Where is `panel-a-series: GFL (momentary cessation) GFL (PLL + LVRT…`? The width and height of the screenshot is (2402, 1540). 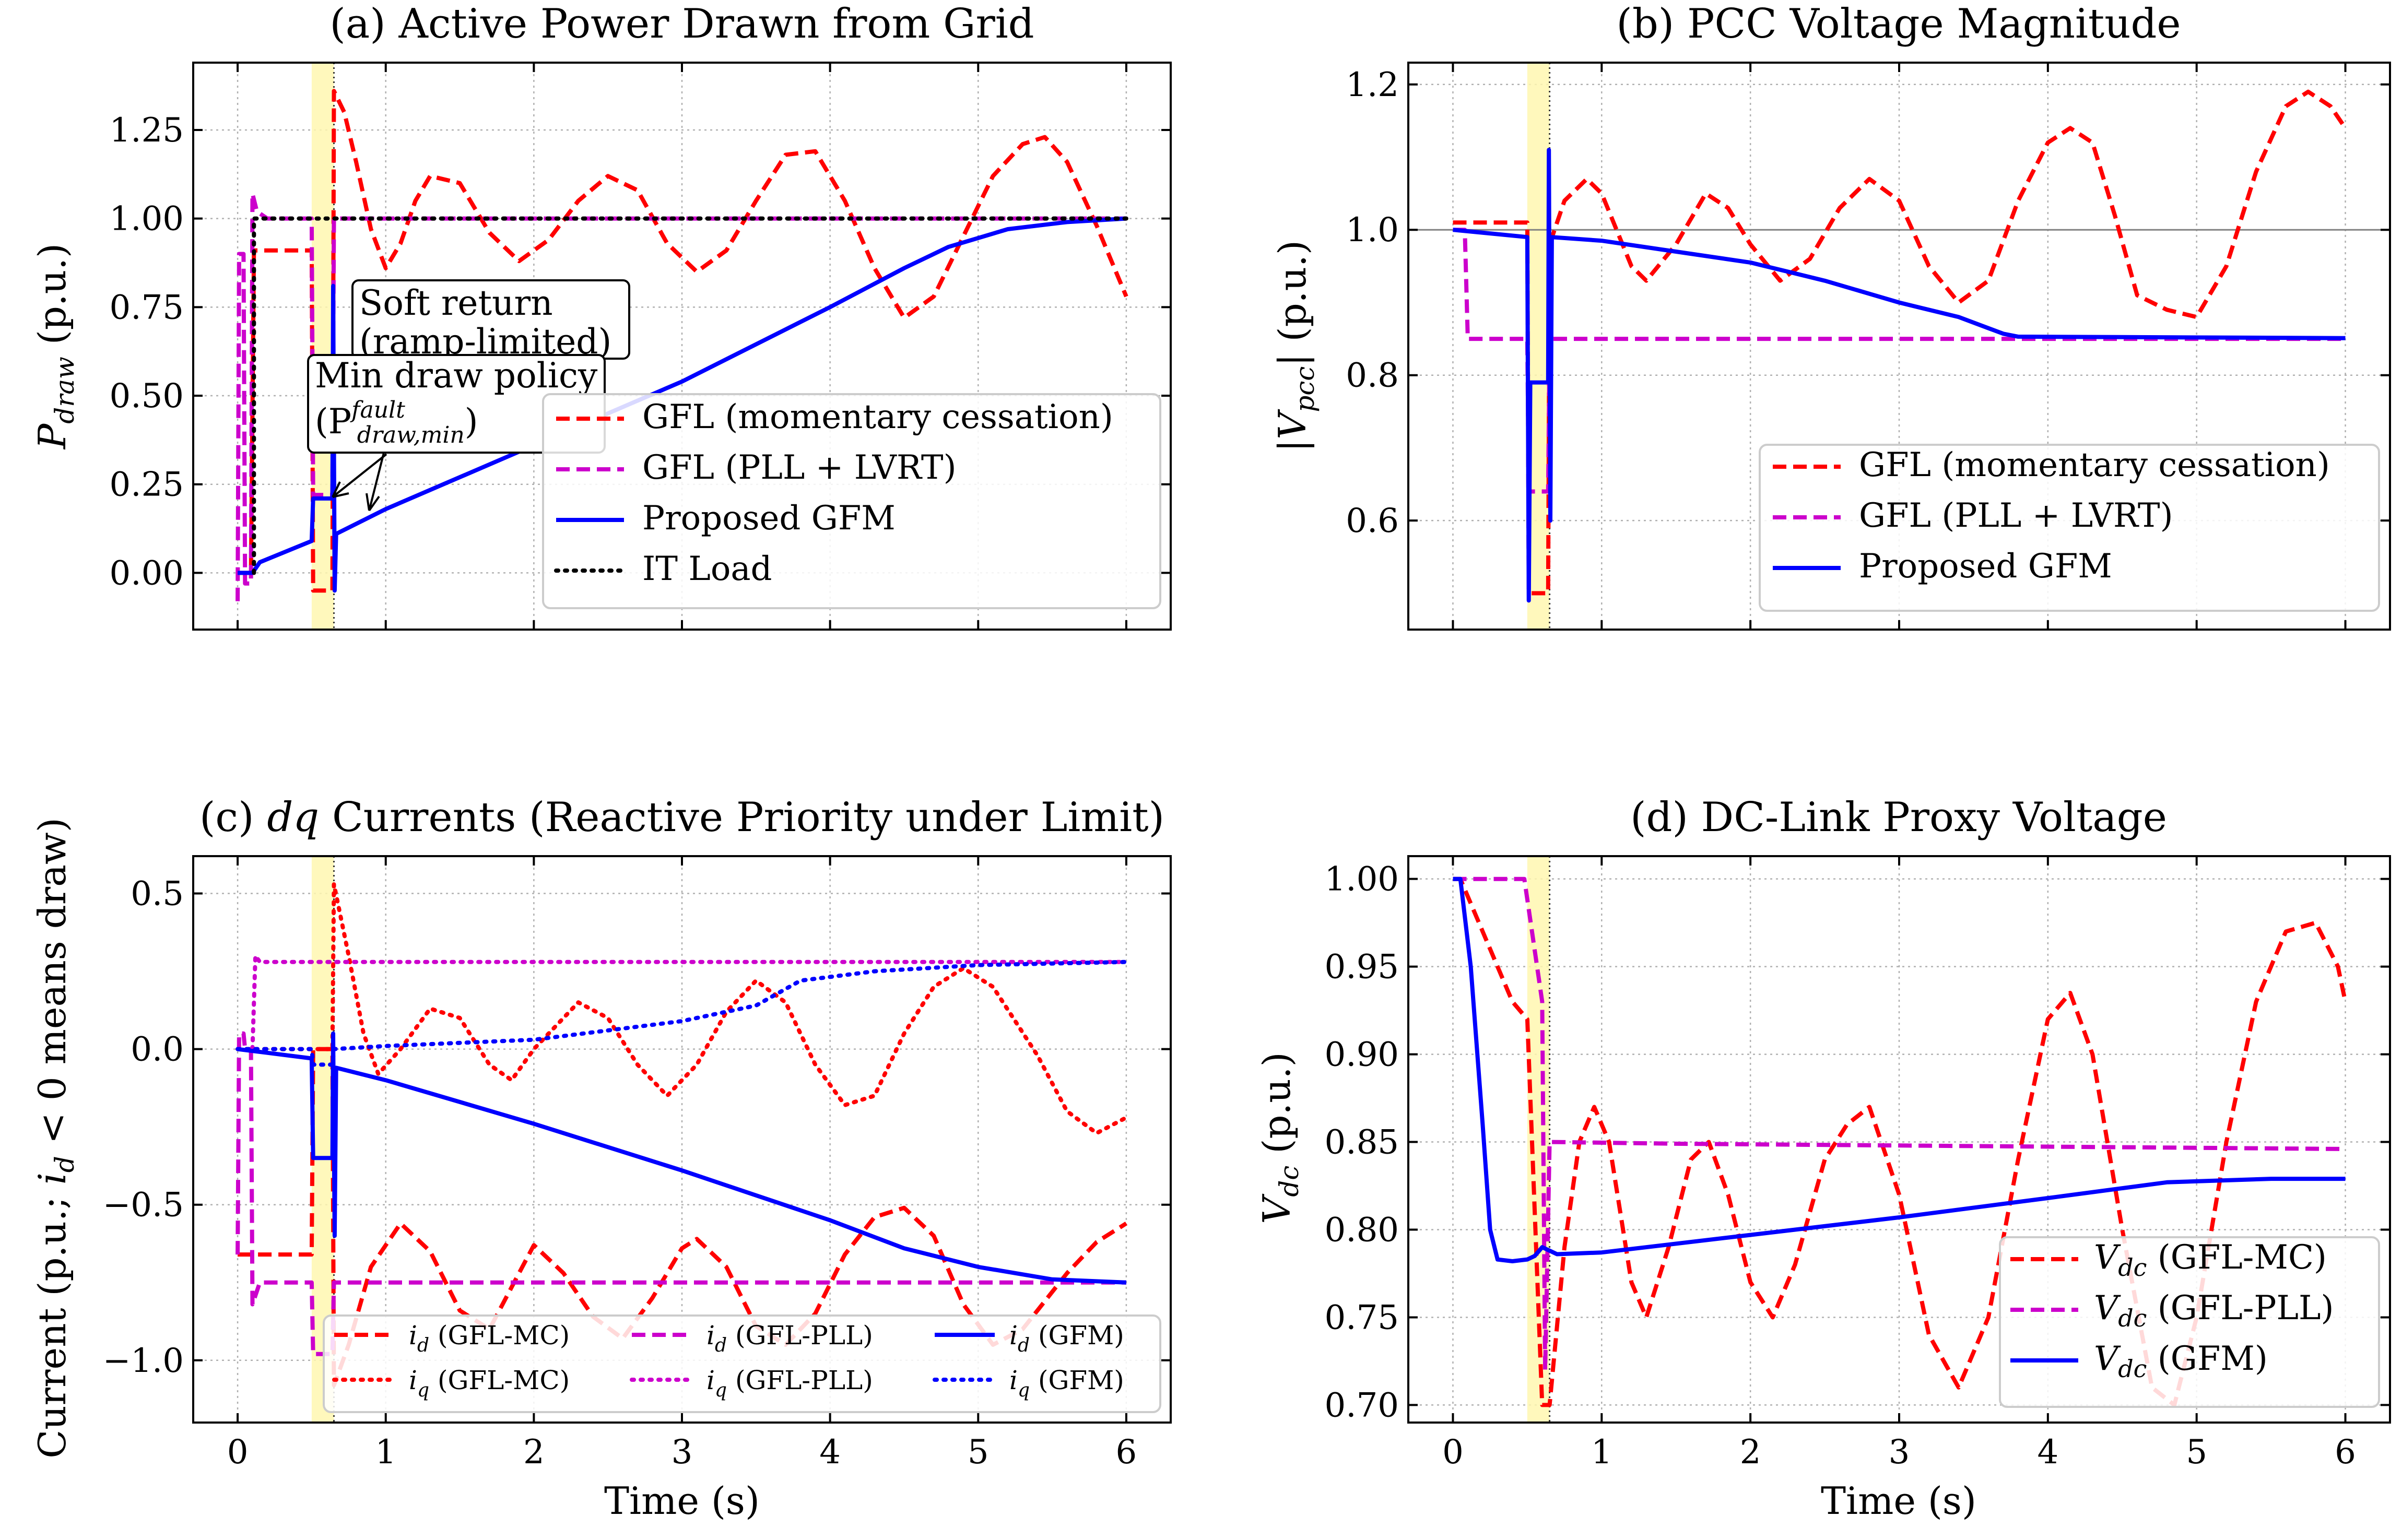 panel-a-series: GFL (momentary cessation) GFL (PLL + LVRT… is located at coordinates (682, 345).